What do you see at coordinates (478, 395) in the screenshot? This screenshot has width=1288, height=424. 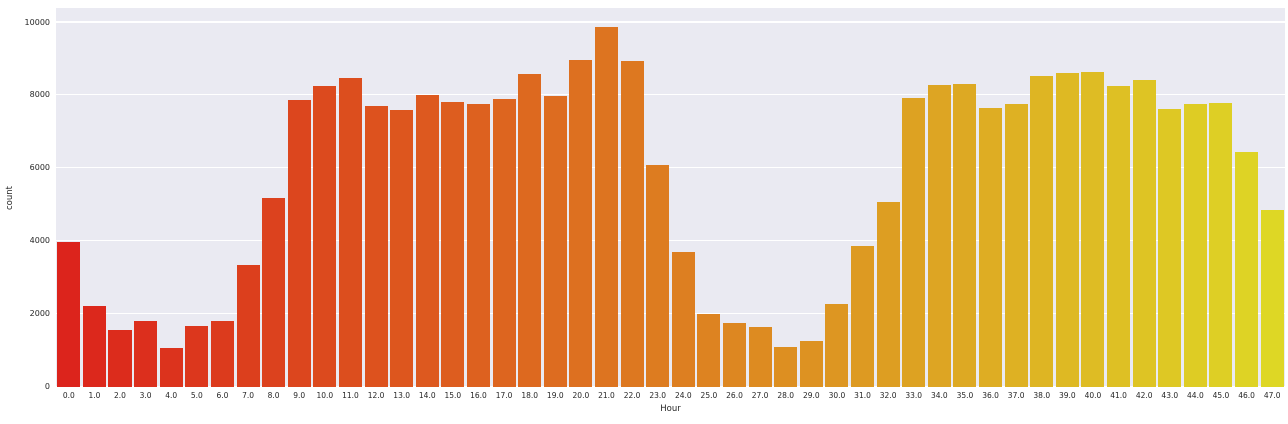 I see `x-tick-label: 16.0` at bounding box center [478, 395].